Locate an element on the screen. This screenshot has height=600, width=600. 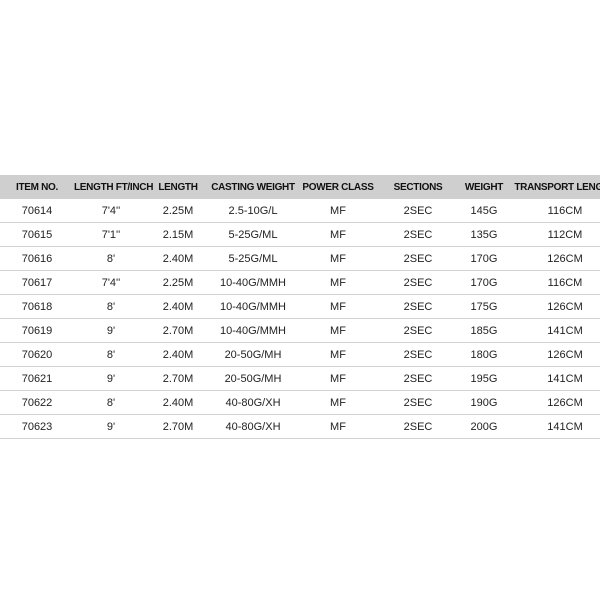
header-cell: LENGTH is located at coordinates (178, 187).